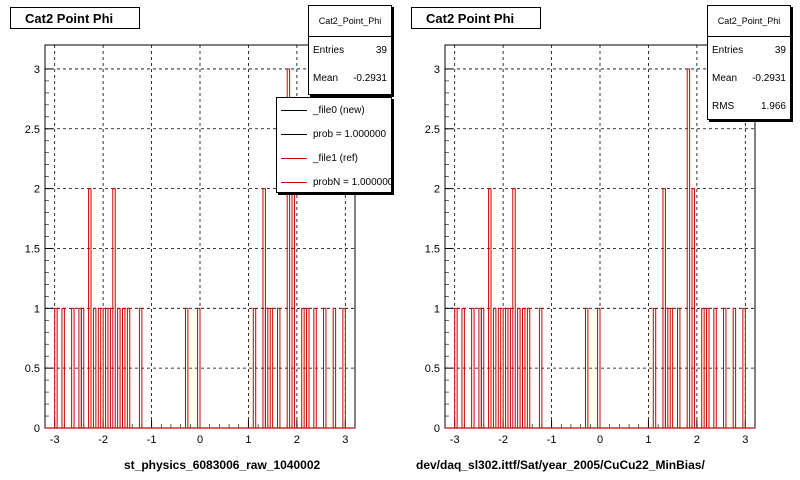 Image resolution: width=800 pixels, height=480 pixels. I want to click on y-tick-label: 2, so click(437, 190).